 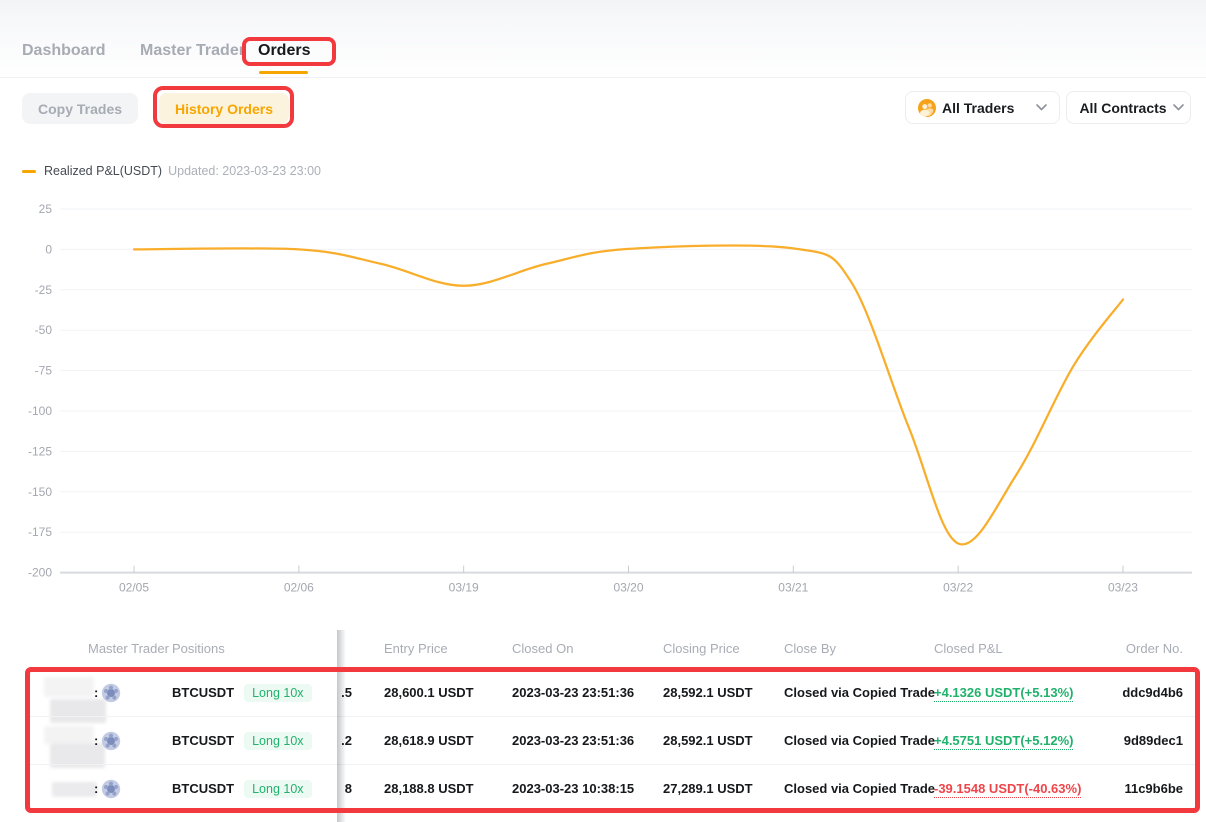 I want to click on order-no: 9d89dec1, so click(x=1153, y=740).